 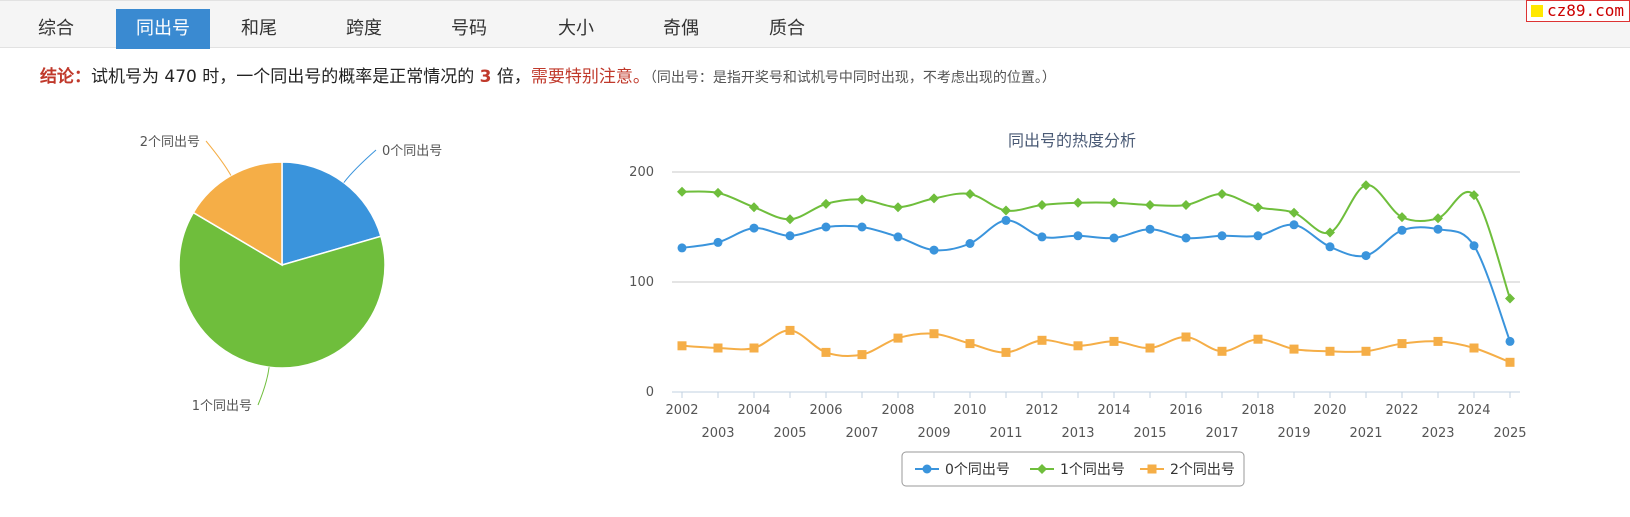 I want to click on tab-1: 同出号, so click(x=163, y=29).